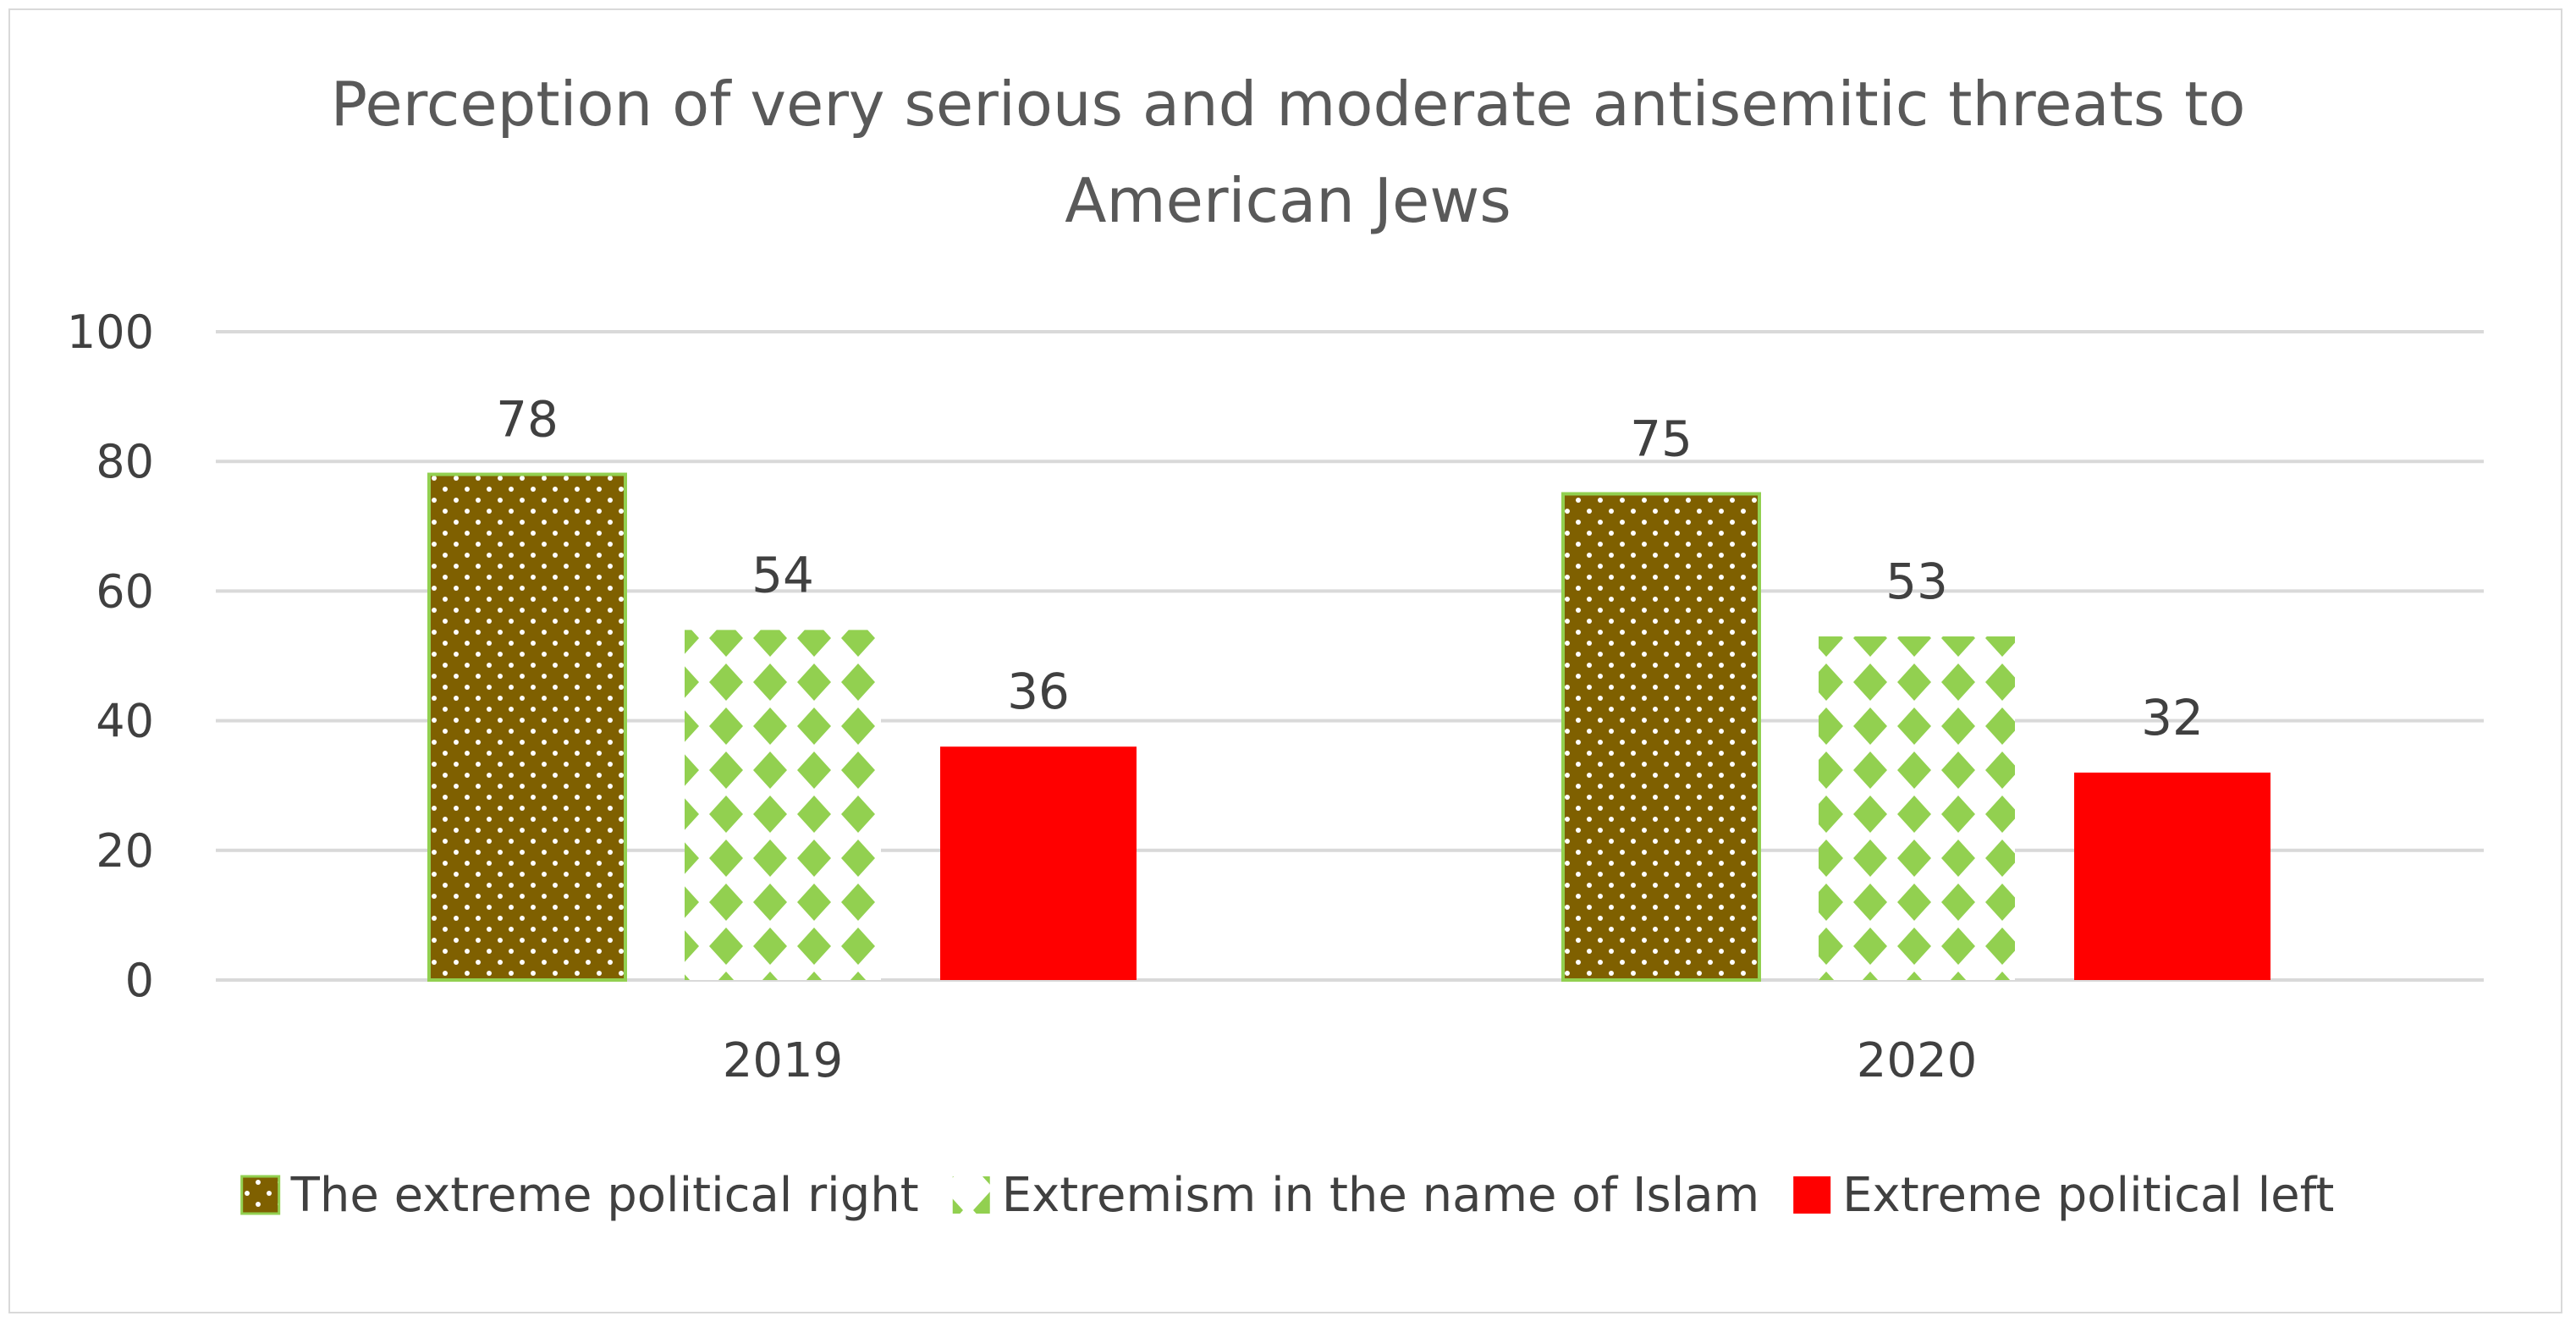 This screenshot has width=2576, height=1327. What do you see at coordinates (1380, 1195) in the screenshot?
I see `legend-label: Extremism in the name of Islam` at bounding box center [1380, 1195].